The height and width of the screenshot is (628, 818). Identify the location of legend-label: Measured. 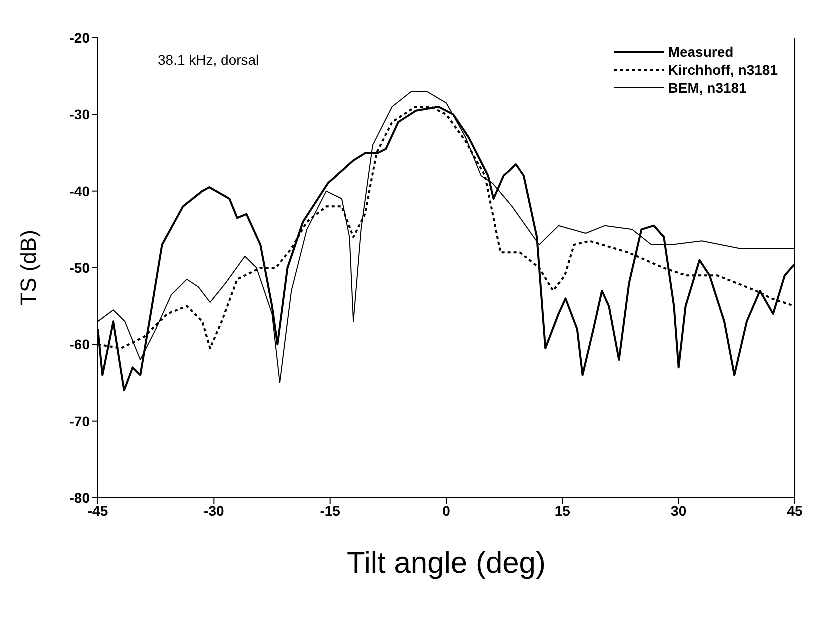
(701, 52).